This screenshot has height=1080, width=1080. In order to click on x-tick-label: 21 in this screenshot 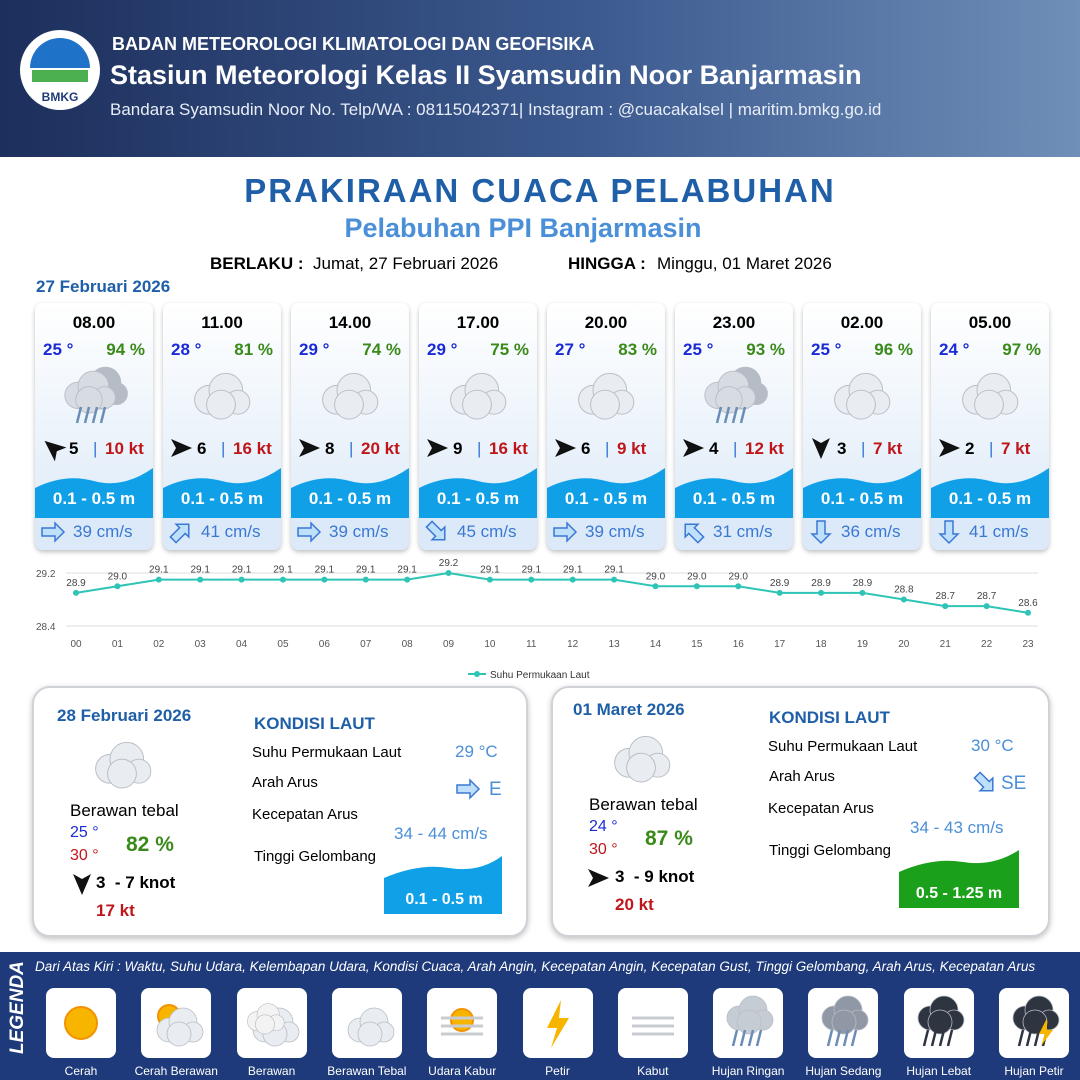, I will do `click(946, 644)`.